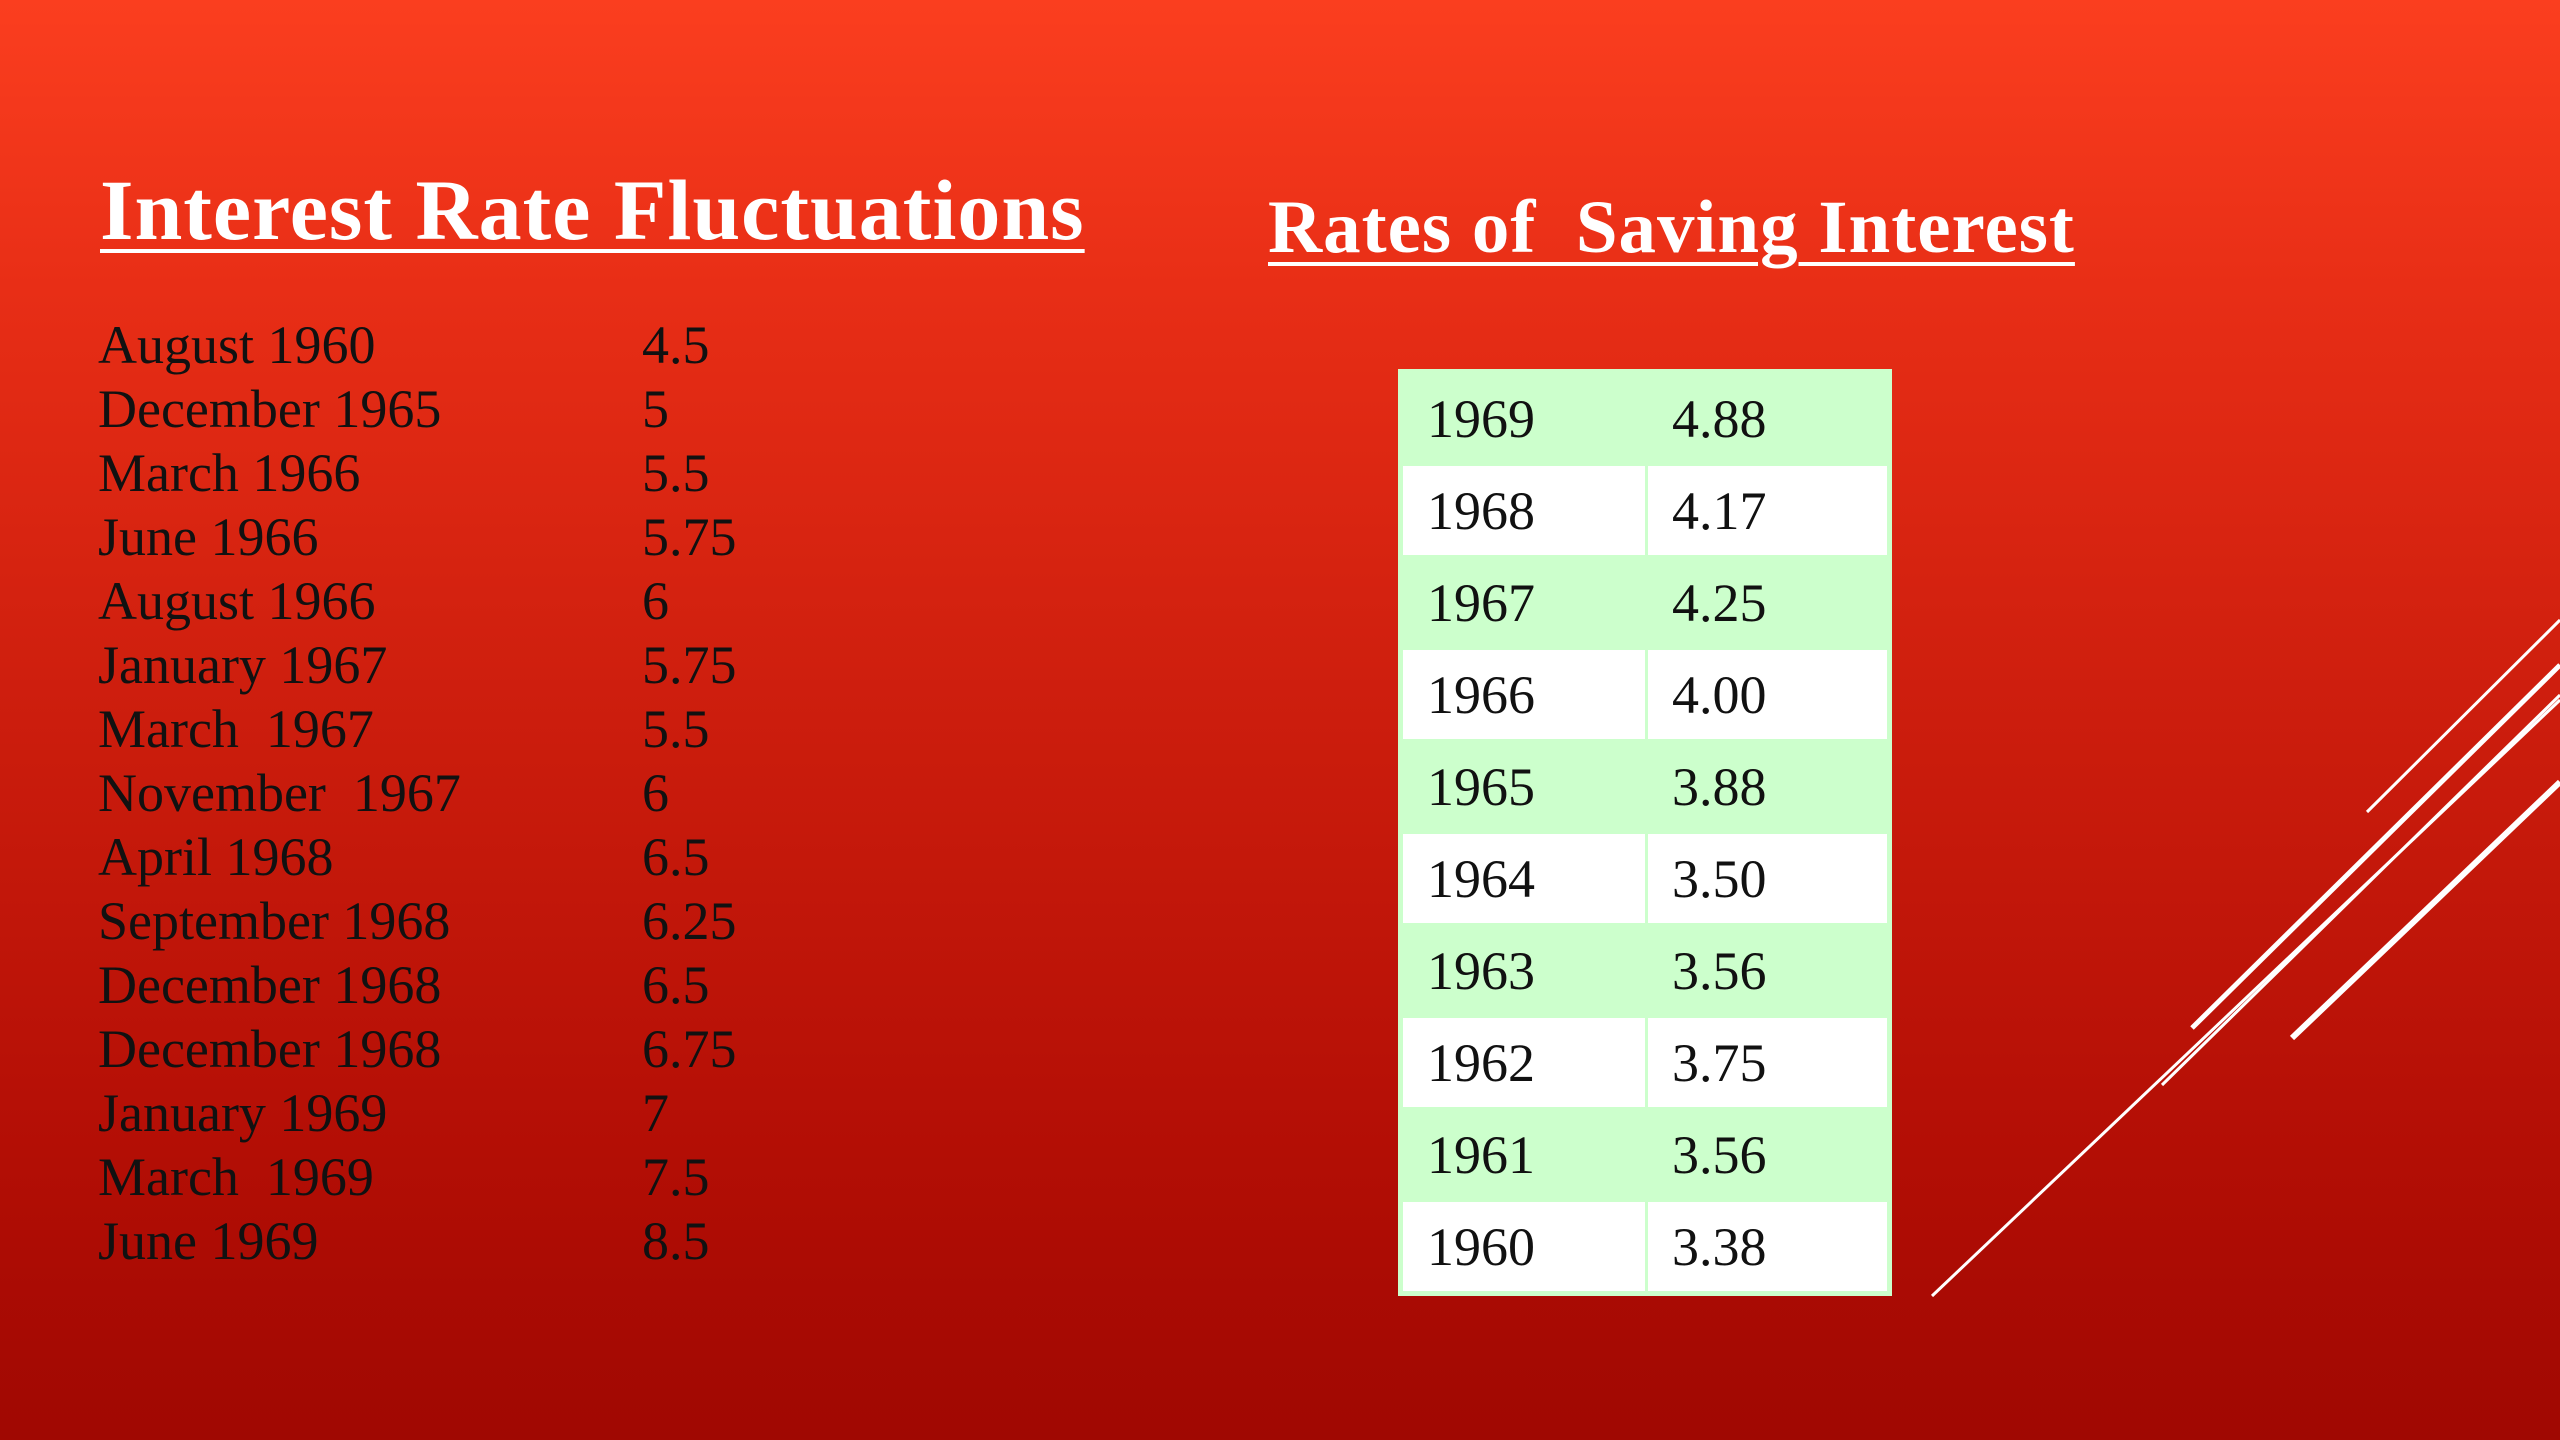 The image size is (2560, 1440). I want to click on rate-row: August 1966 6, so click(478, 601).